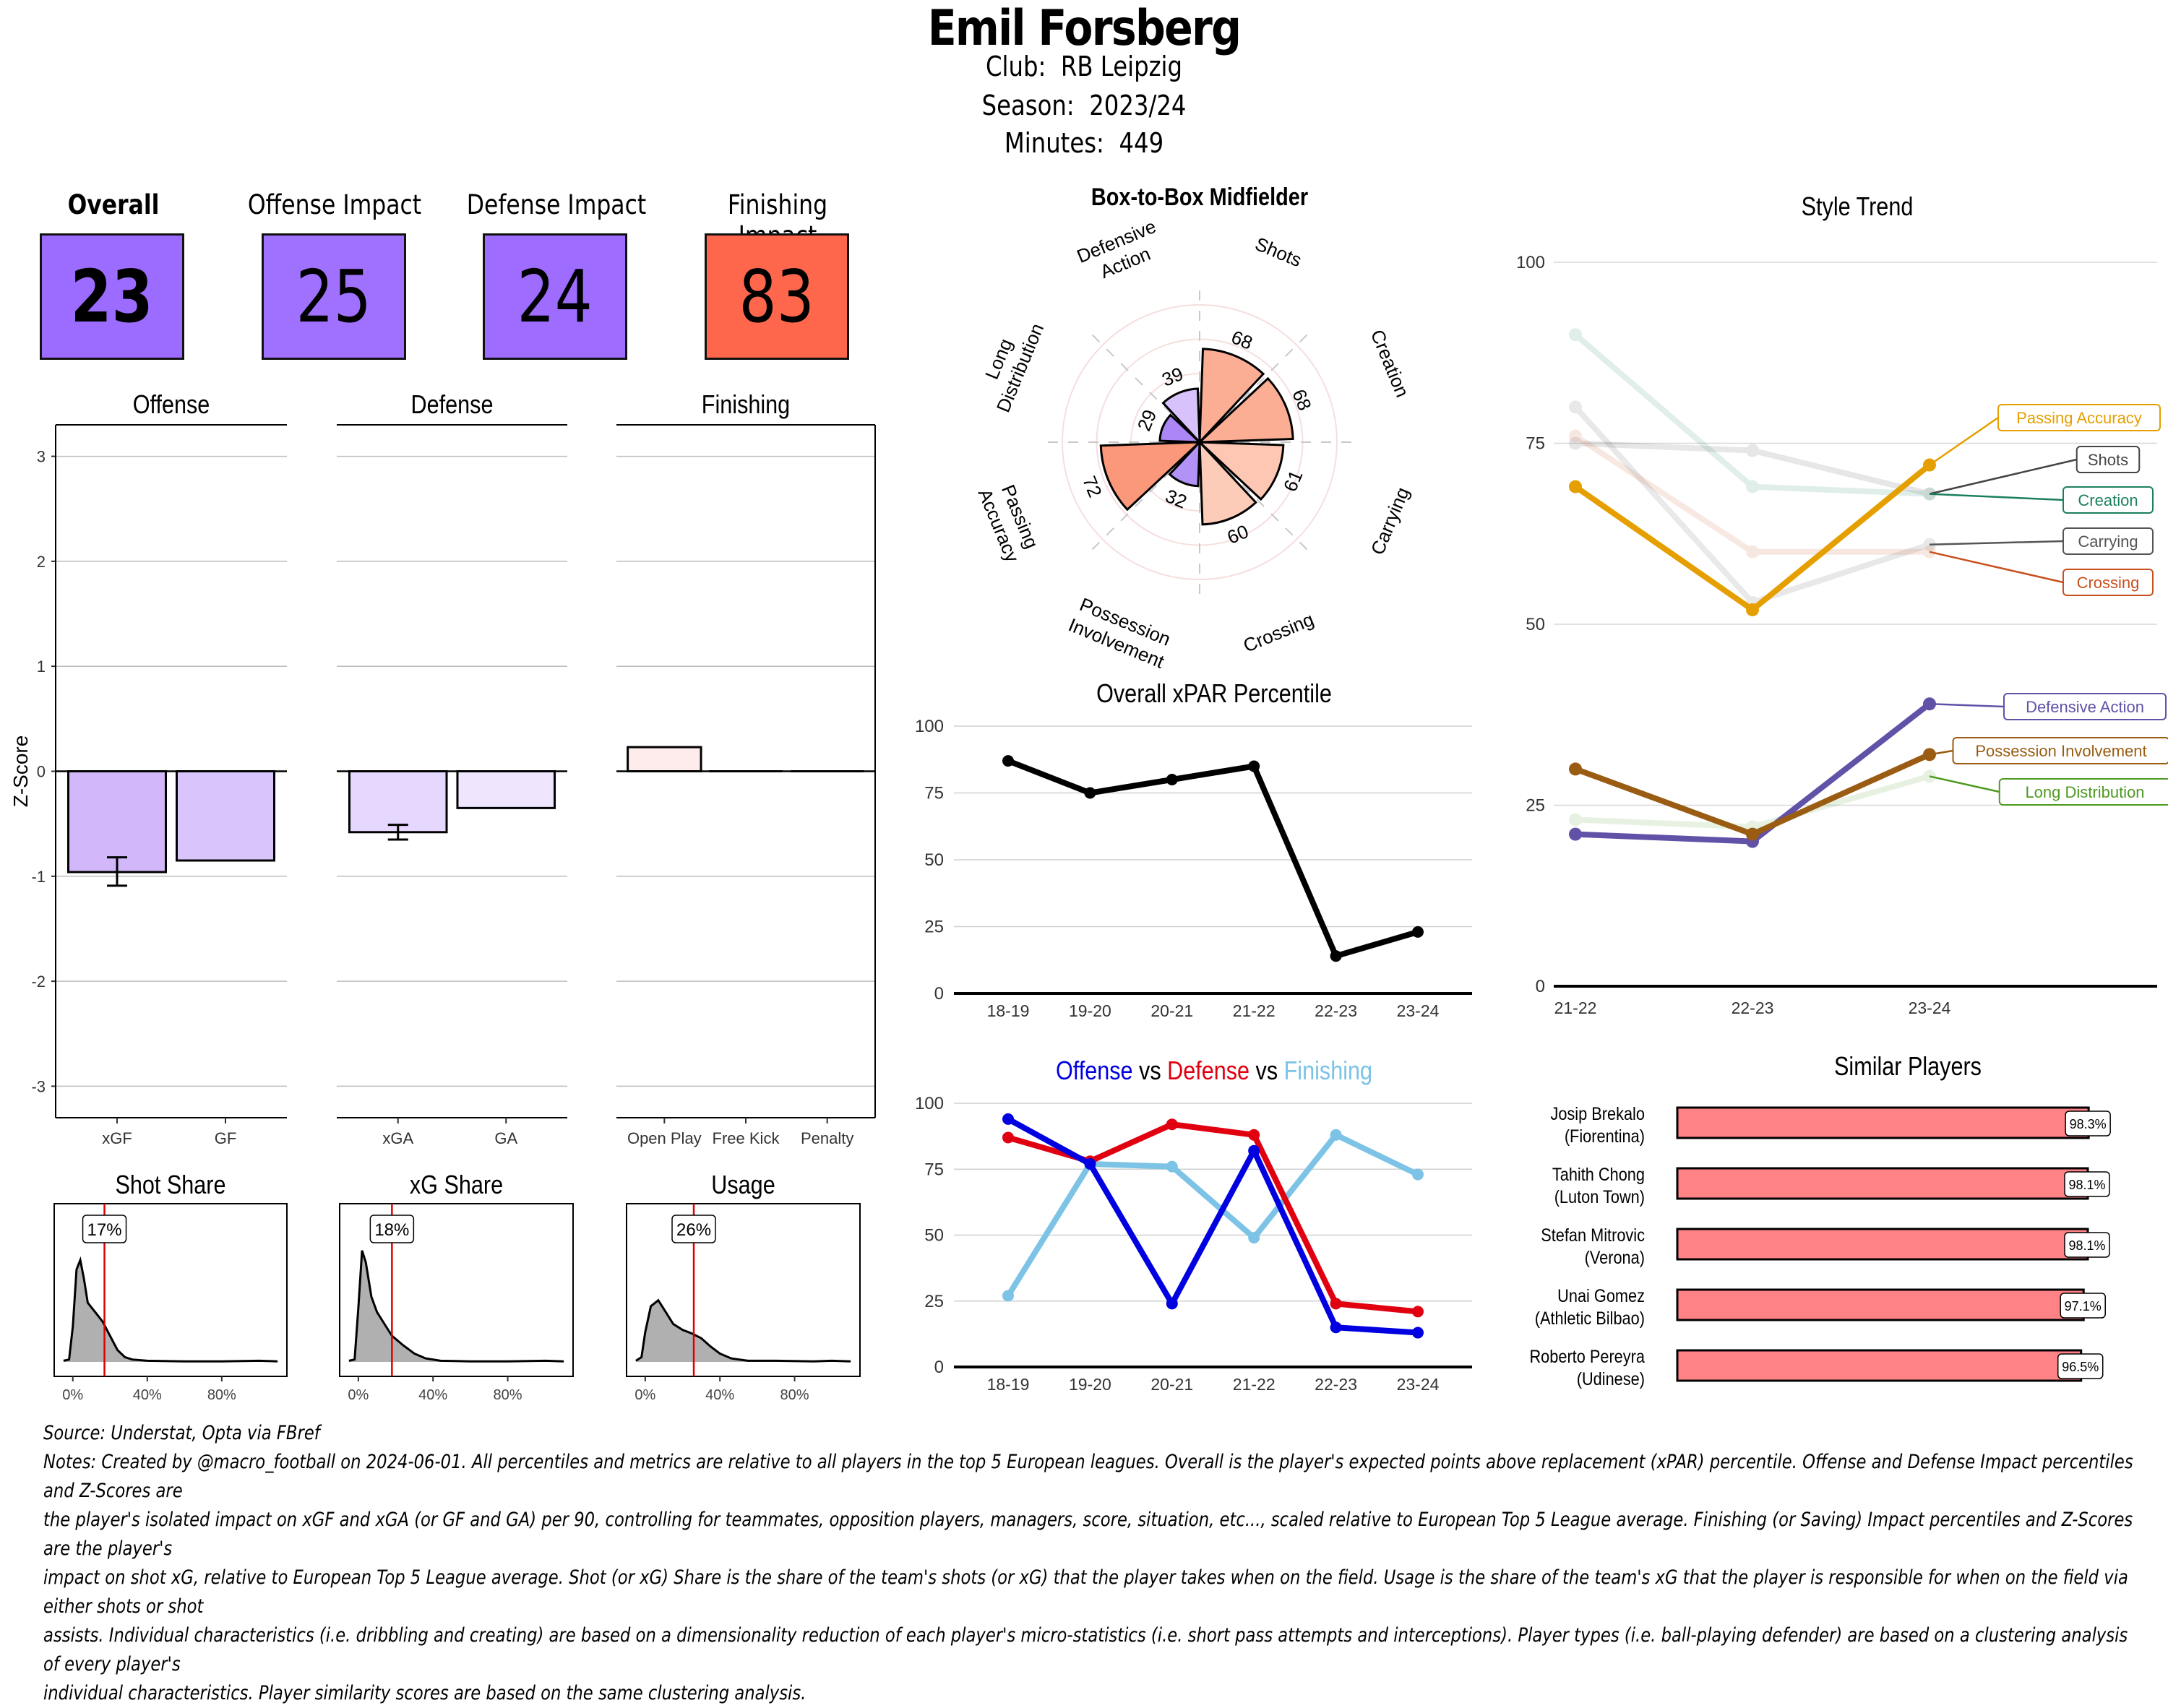  What do you see at coordinates (2085, 707) in the screenshot?
I see `label-text: Defensive Action` at bounding box center [2085, 707].